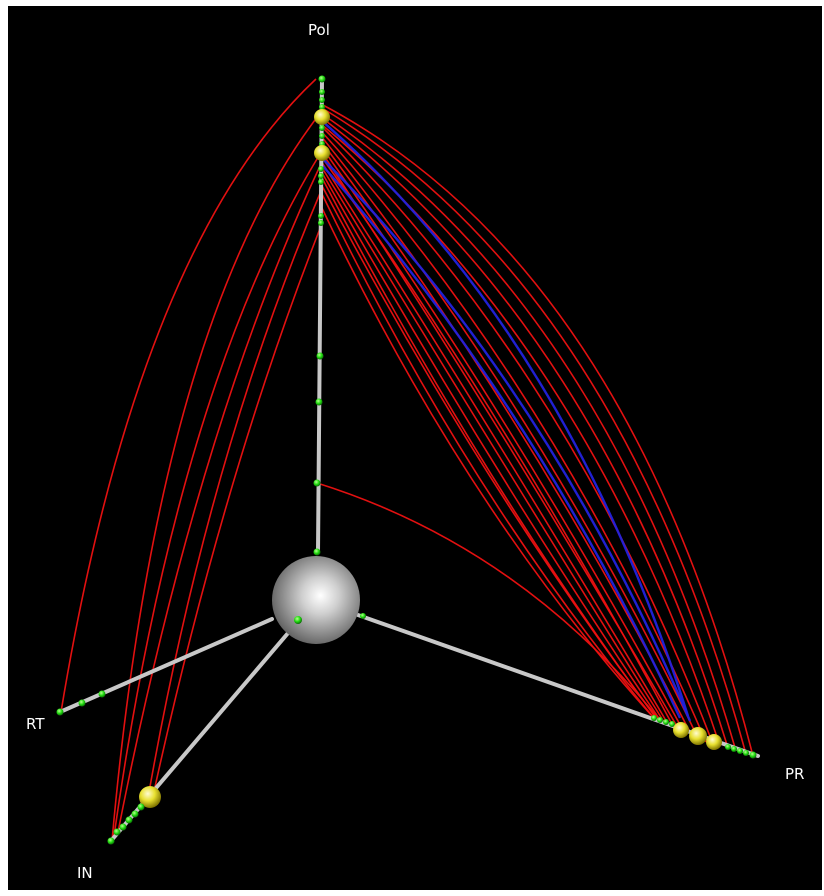 The image size is (824, 896). I want to click on axis-label-in: IN, so click(85, 873).